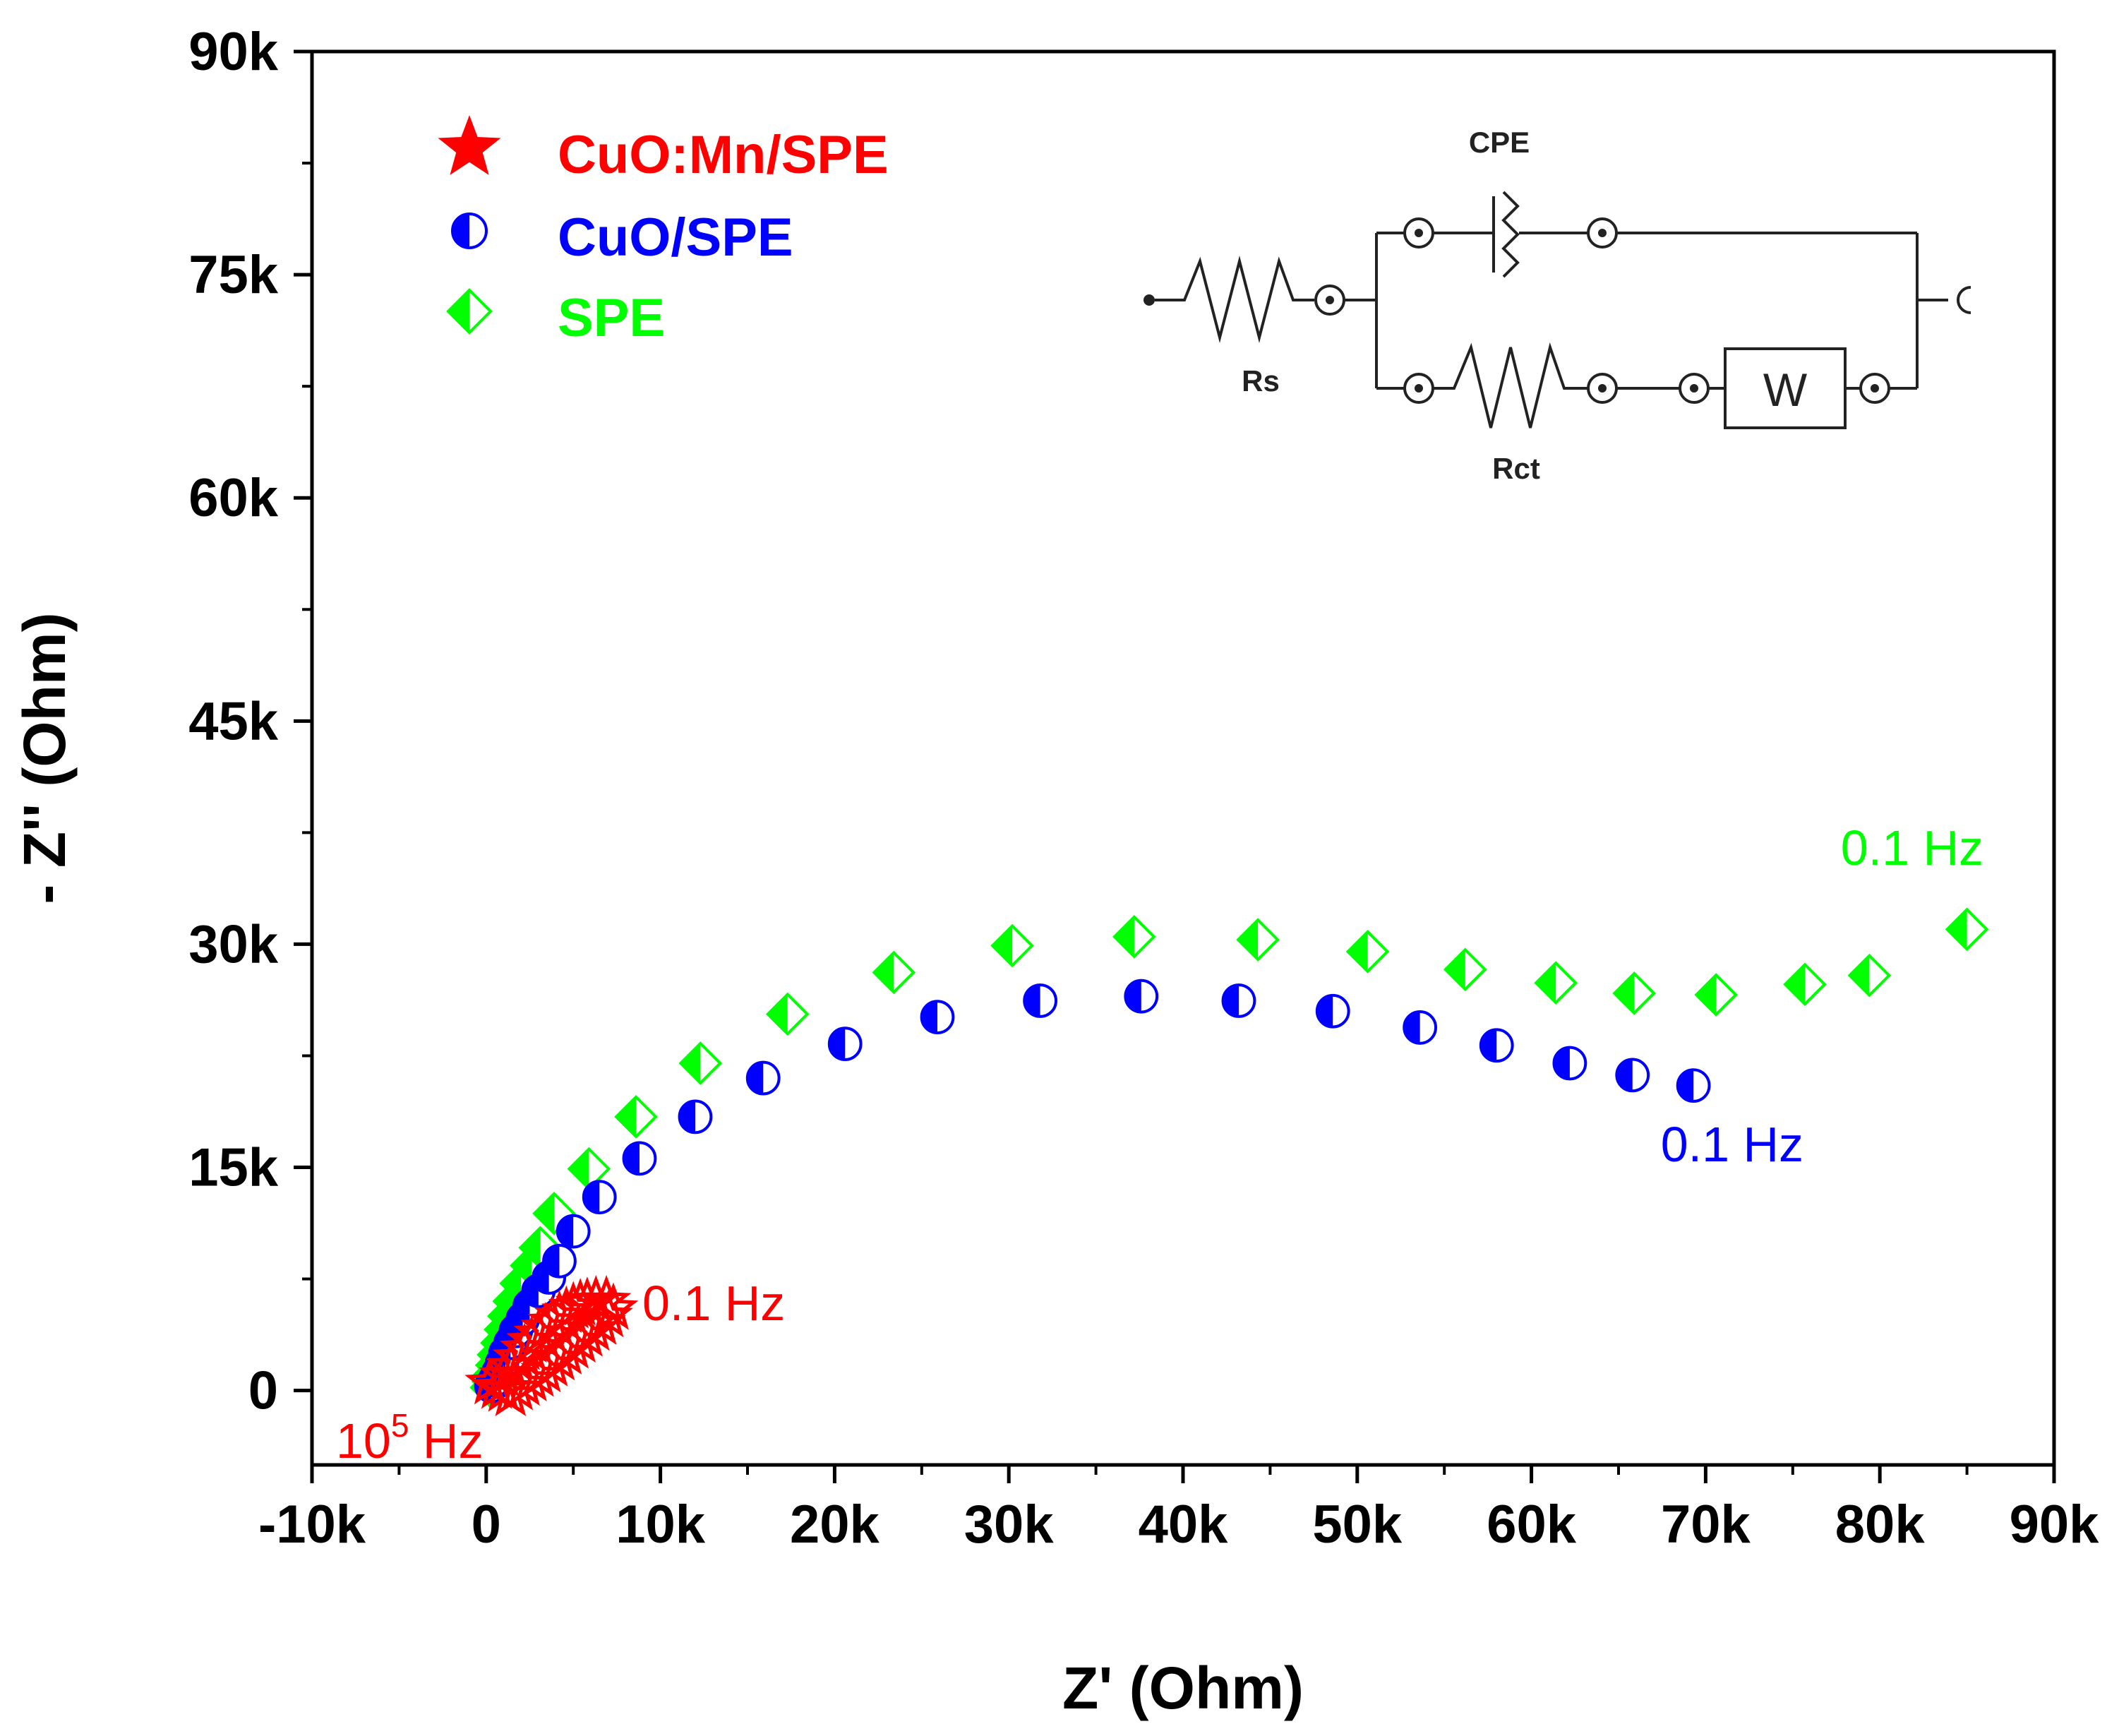 The height and width of the screenshot is (1736, 2119). Describe the element at coordinates (724, 155) in the screenshot. I see `legend-label-cuomn-spe: CuO:Mn/SPE` at that location.